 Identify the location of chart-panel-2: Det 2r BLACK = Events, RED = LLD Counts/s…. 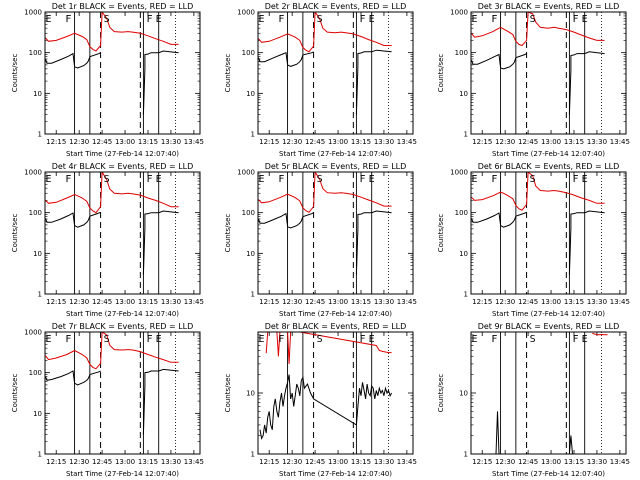
(320, 80).